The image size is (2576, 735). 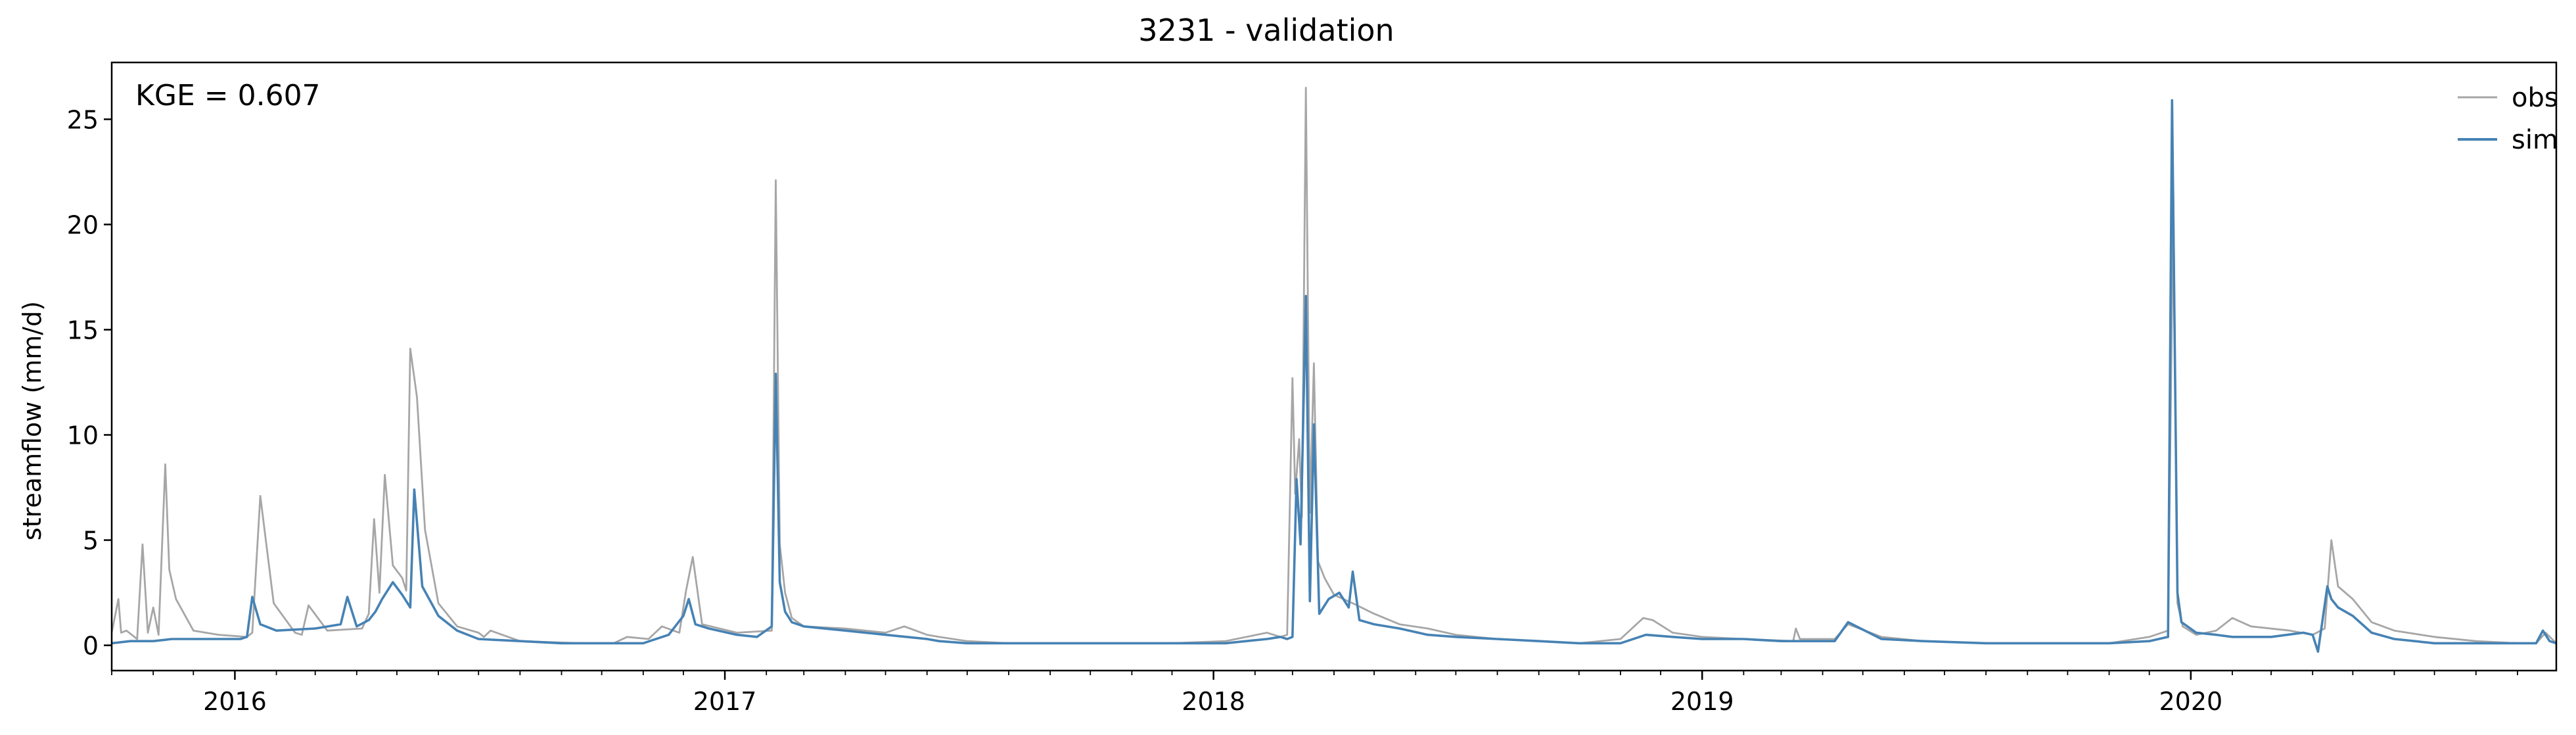 I want to click on x-tick-label: 2016, so click(x=235, y=702).